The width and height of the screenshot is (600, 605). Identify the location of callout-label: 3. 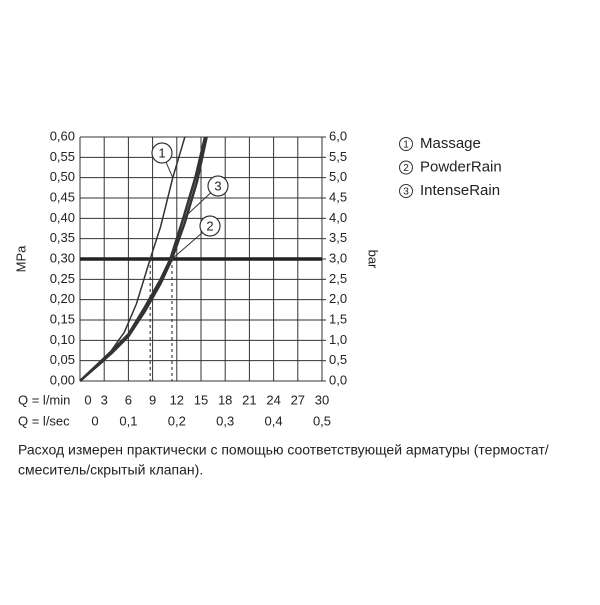
(217, 185).